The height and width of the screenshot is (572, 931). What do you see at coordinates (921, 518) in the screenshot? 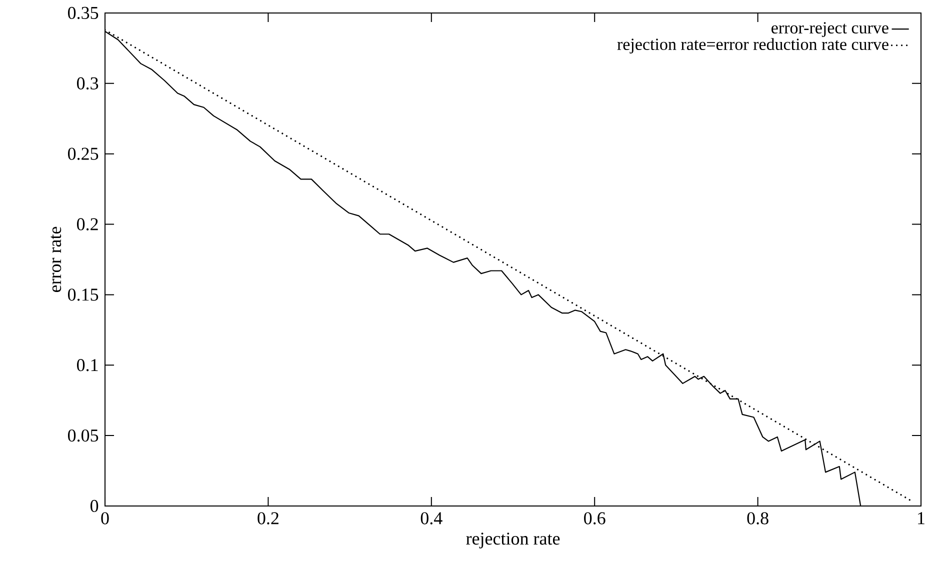
I see `x-tick-label: 1` at bounding box center [921, 518].